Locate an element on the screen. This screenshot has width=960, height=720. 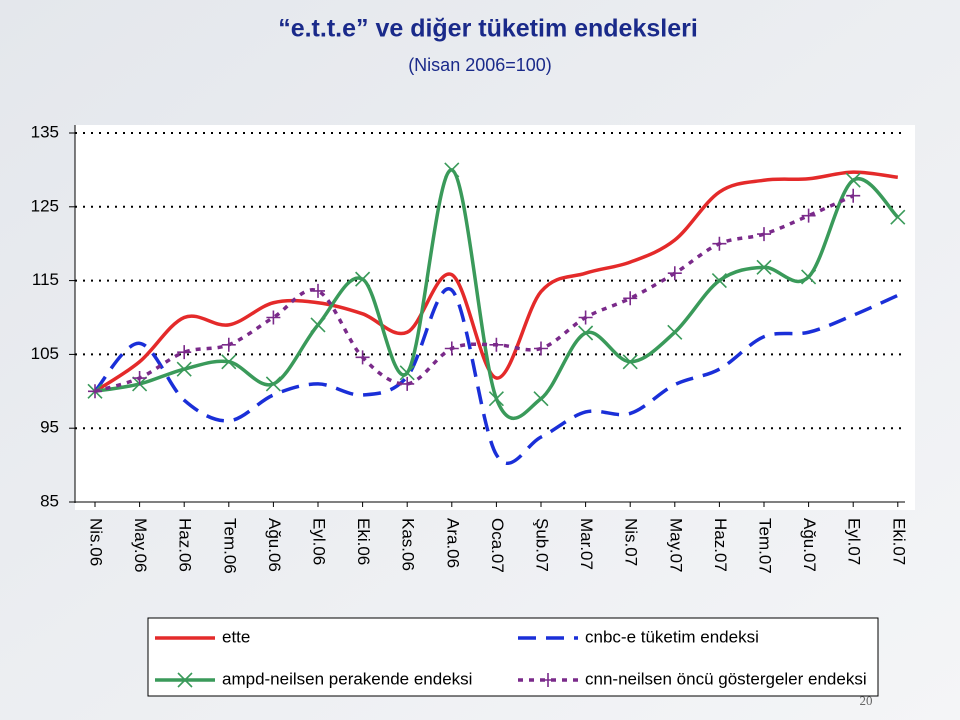
legend-label: ette is located at coordinates (236, 636).